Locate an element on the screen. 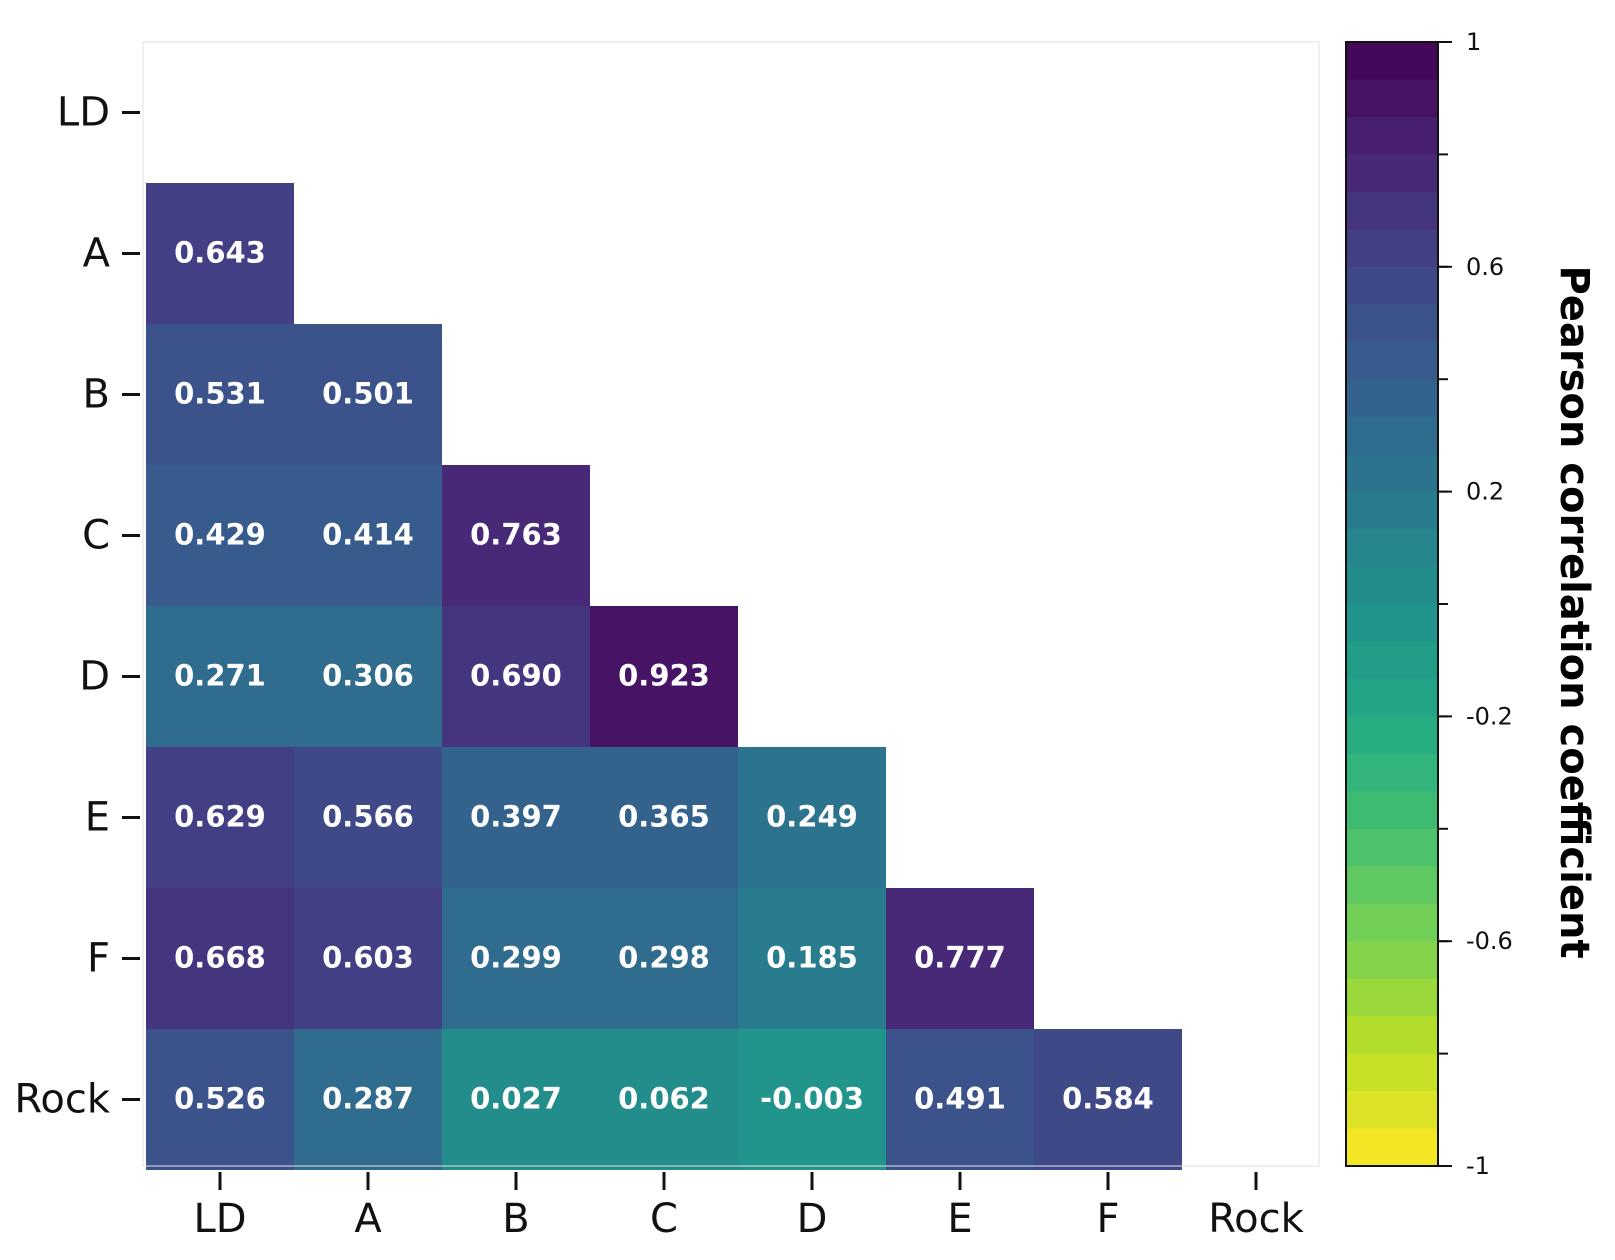 Image resolution: width=1615 pixels, height=1260 pixels. cell-value-label: 0.306 is located at coordinates (368, 676).